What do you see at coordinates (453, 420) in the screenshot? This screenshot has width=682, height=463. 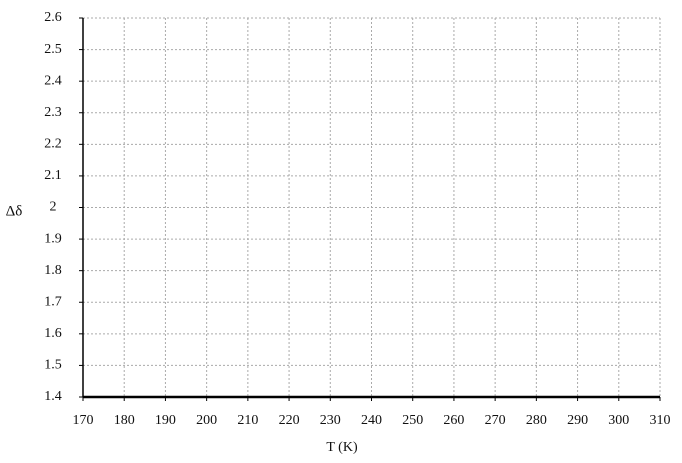 I see `x-tick-label: 260` at bounding box center [453, 420].